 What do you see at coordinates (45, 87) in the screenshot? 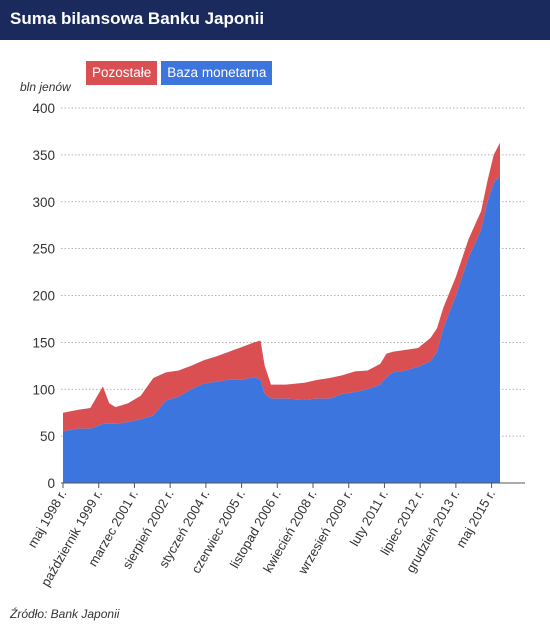
I see `y-axis-label: bln jenów` at bounding box center [45, 87].